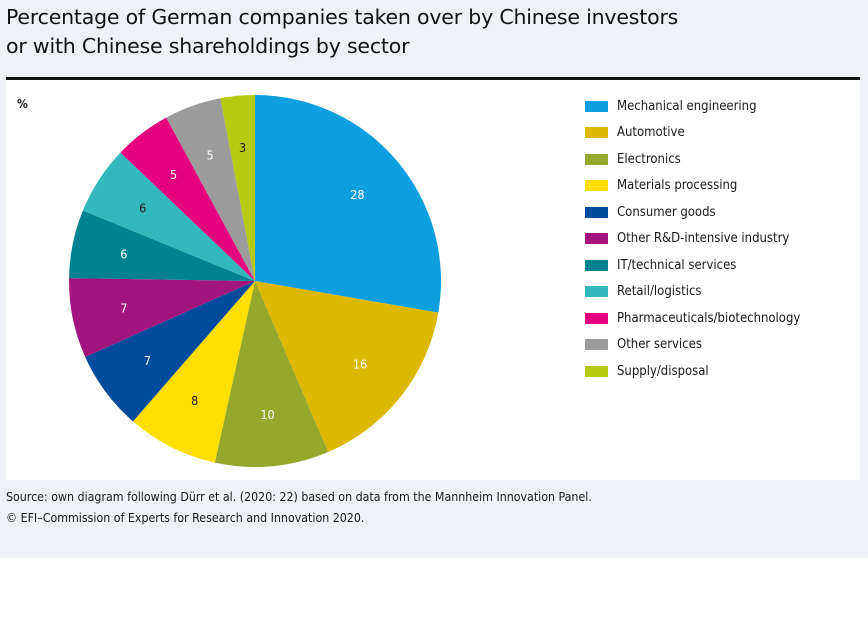 The height and width of the screenshot is (618, 868). I want to click on pie-label-other-r-d-intensive-industry: 7, so click(123, 307).